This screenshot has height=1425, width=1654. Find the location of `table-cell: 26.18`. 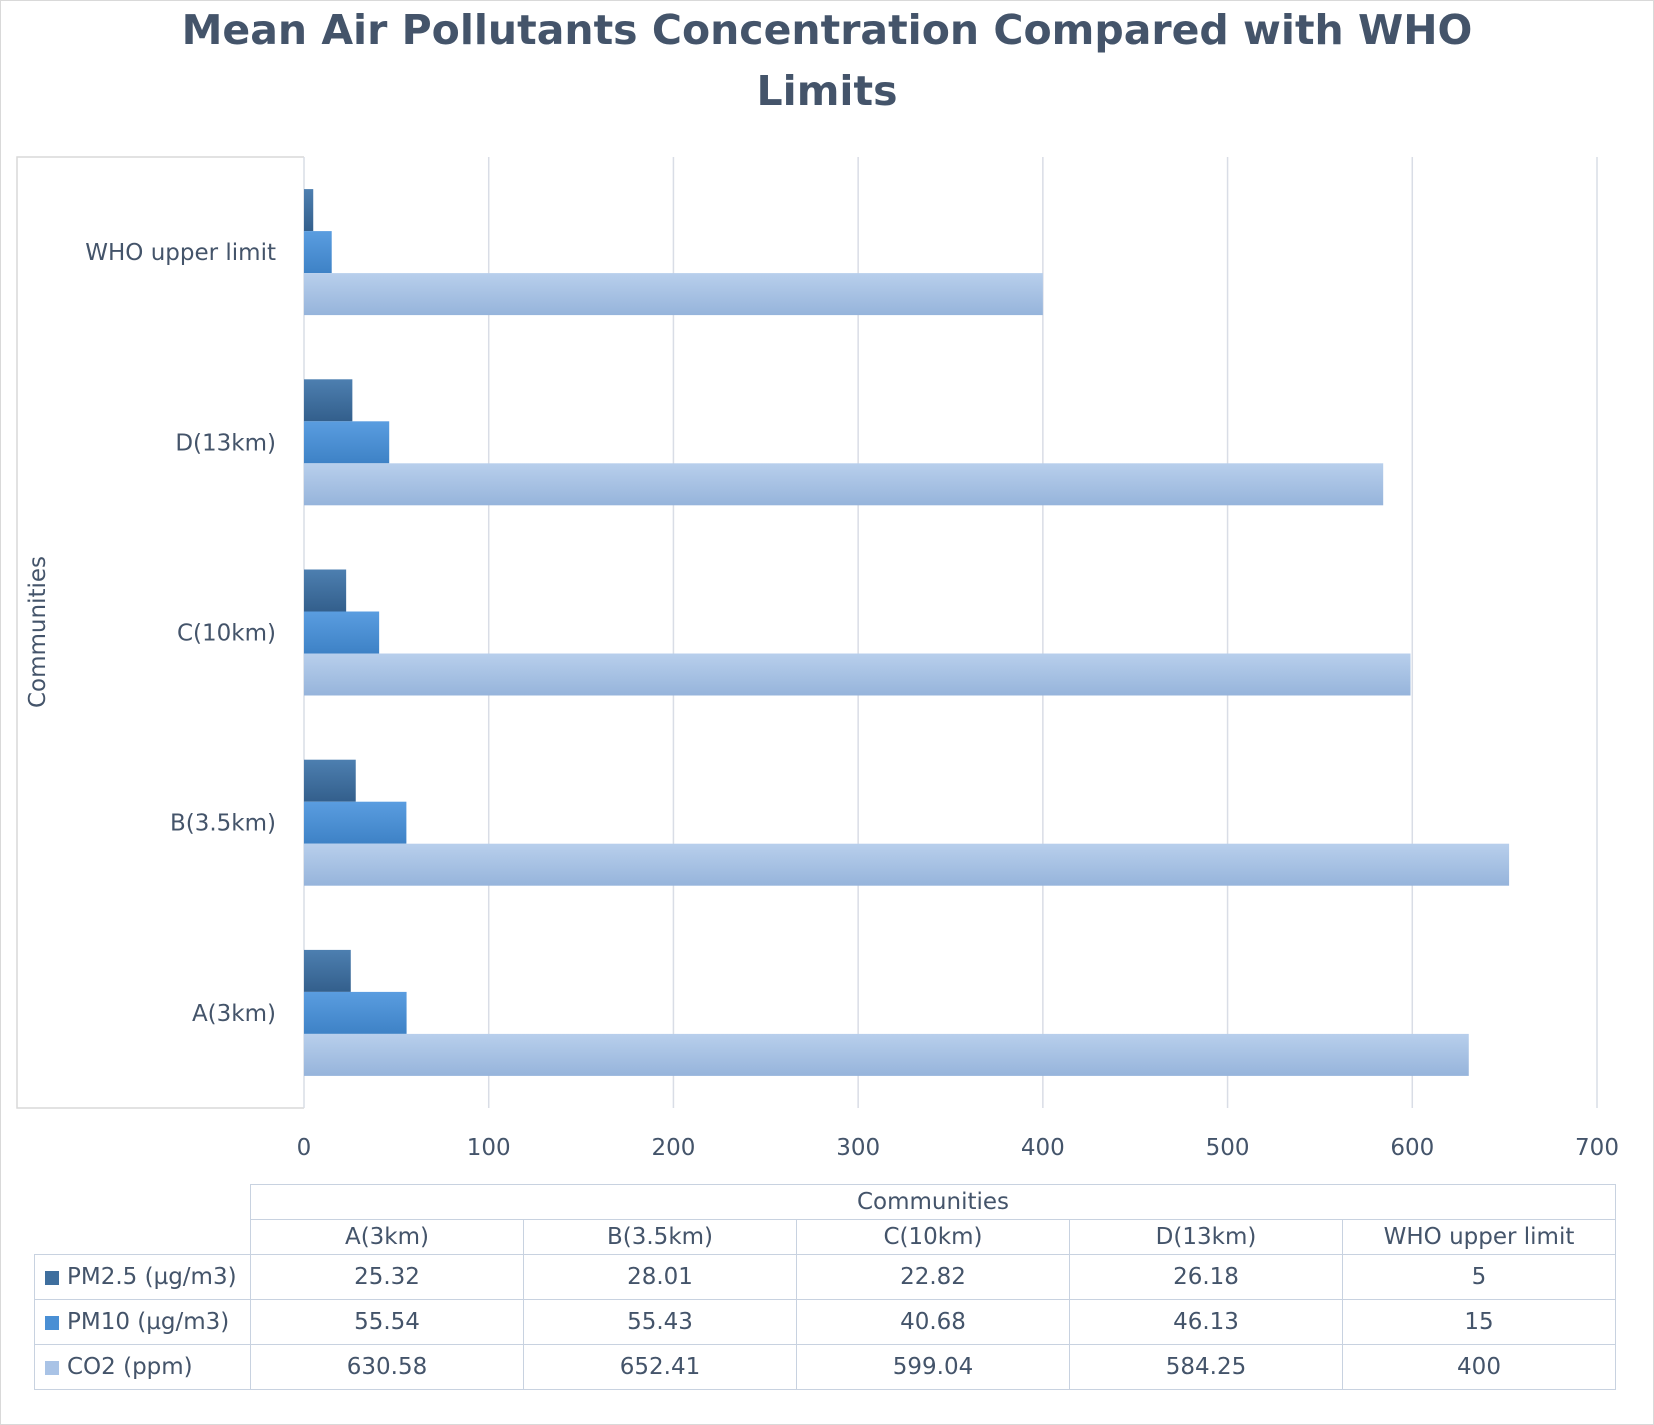

table-cell: 26.18 is located at coordinates (1206, 1277).